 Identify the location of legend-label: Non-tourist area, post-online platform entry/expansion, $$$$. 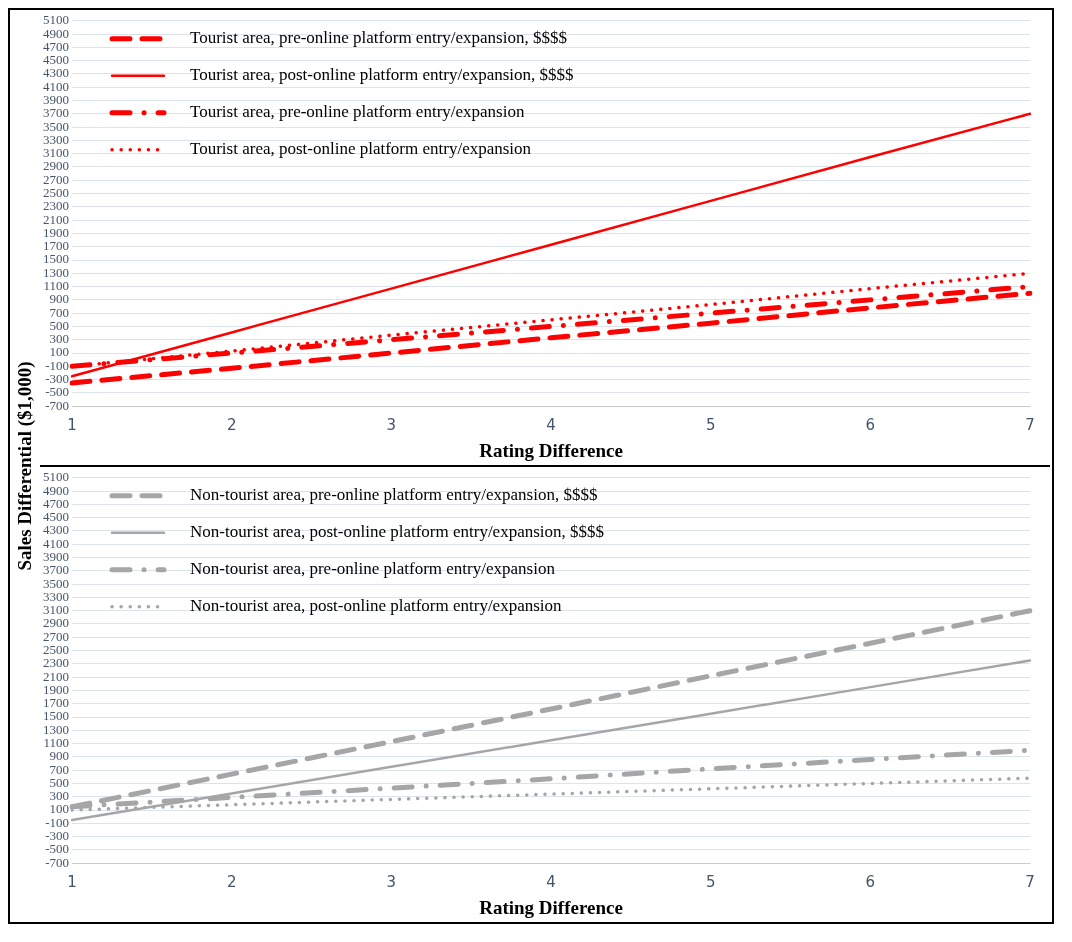
(397, 532).